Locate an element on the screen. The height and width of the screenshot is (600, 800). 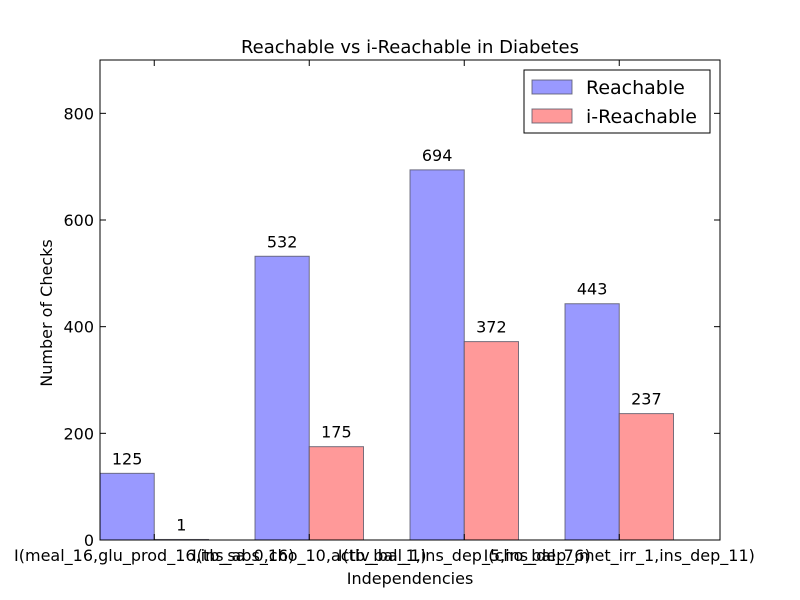
data-label-i-reachable-1: 175 is located at coordinates (336, 432).